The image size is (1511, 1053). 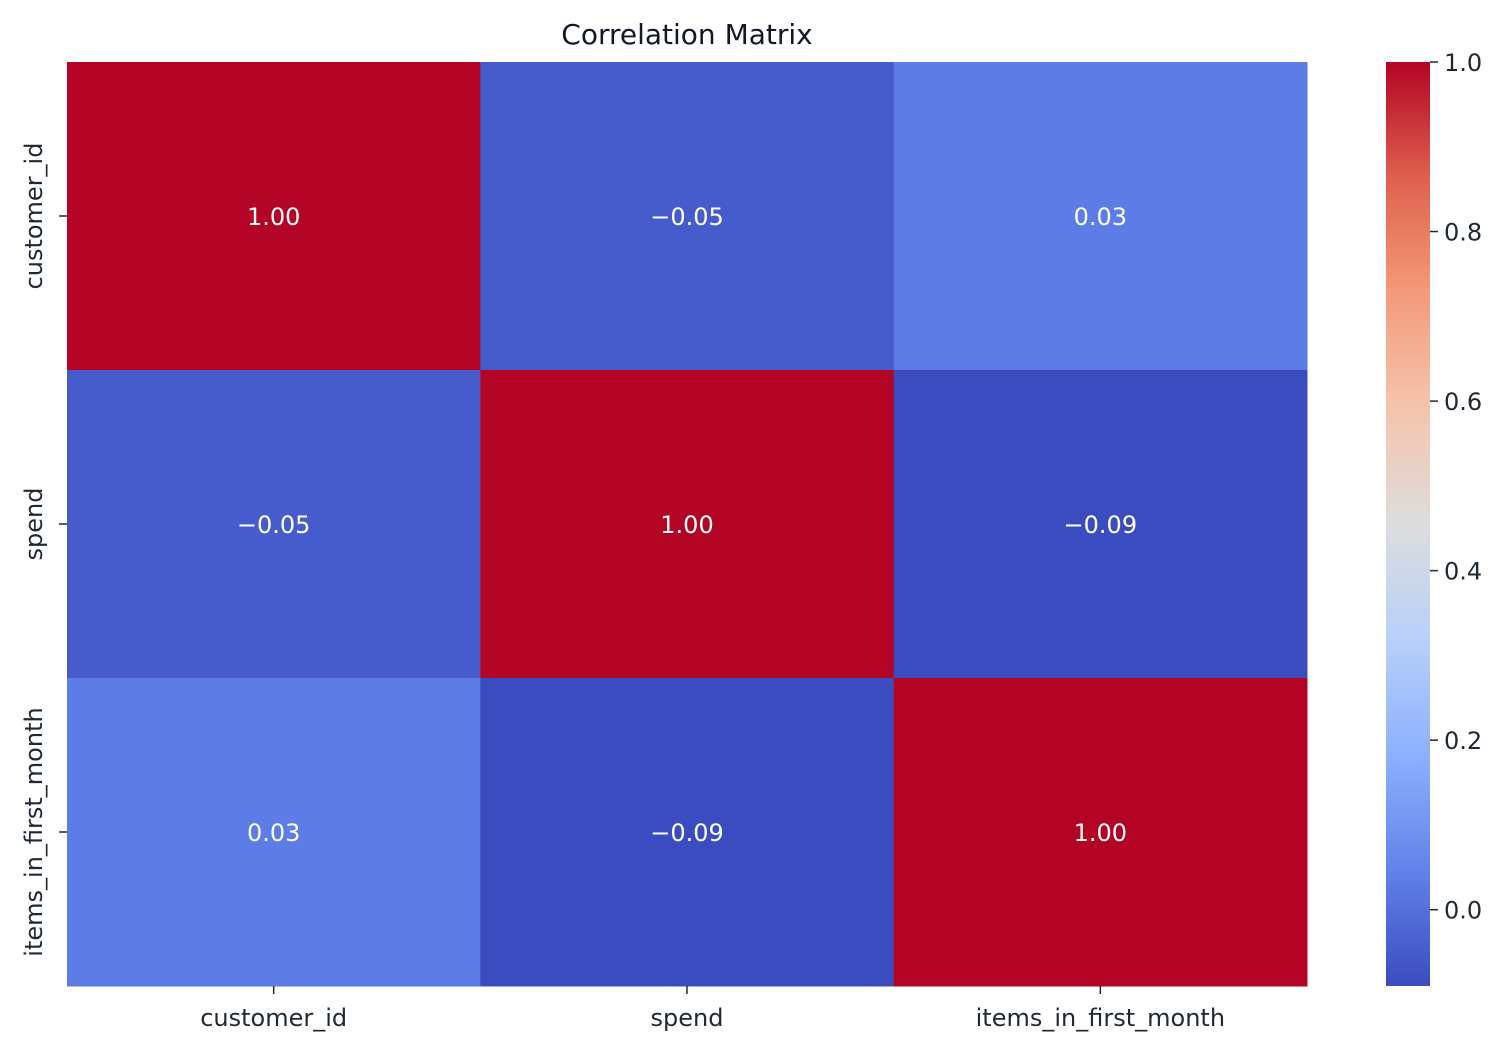 What do you see at coordinates (1100, 1018) in the screenshot?
I see `x-tick-label: items_in_first_month` at bounding box center [1100, 1018].